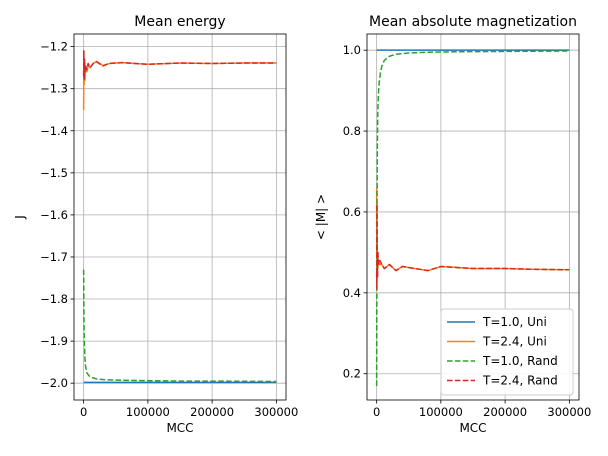 Image resolution: width=608 pixels, height=456 pixels. What do you see at coordinates (352, 374) in the screenshot?
I see `y-tick-label: 0.2` at bounding box center [352, 374].